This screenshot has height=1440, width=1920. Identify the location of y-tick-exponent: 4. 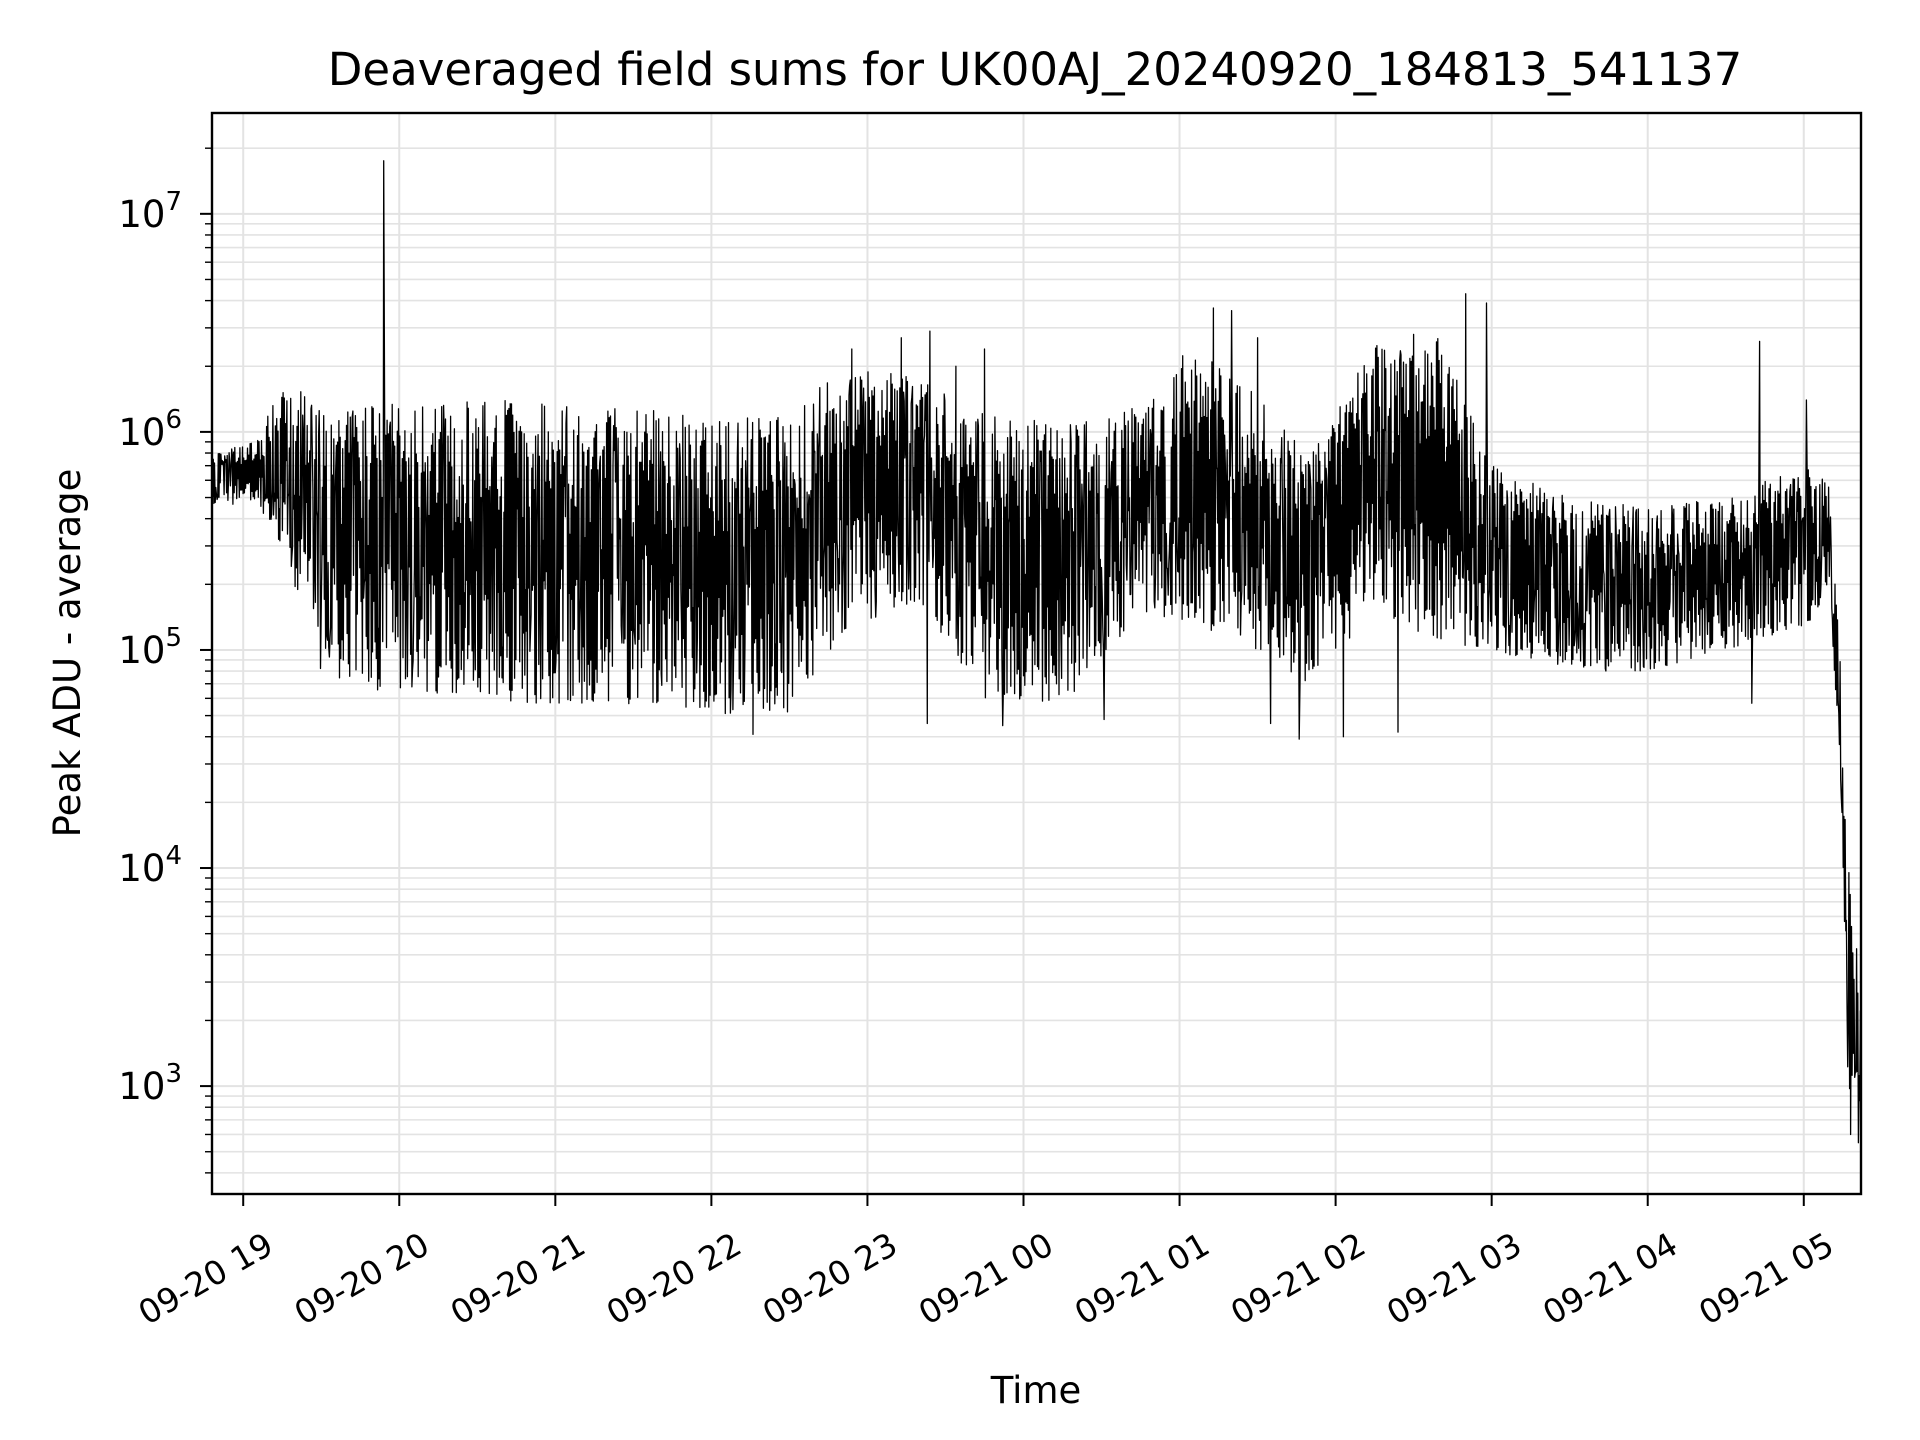
(173, 856).